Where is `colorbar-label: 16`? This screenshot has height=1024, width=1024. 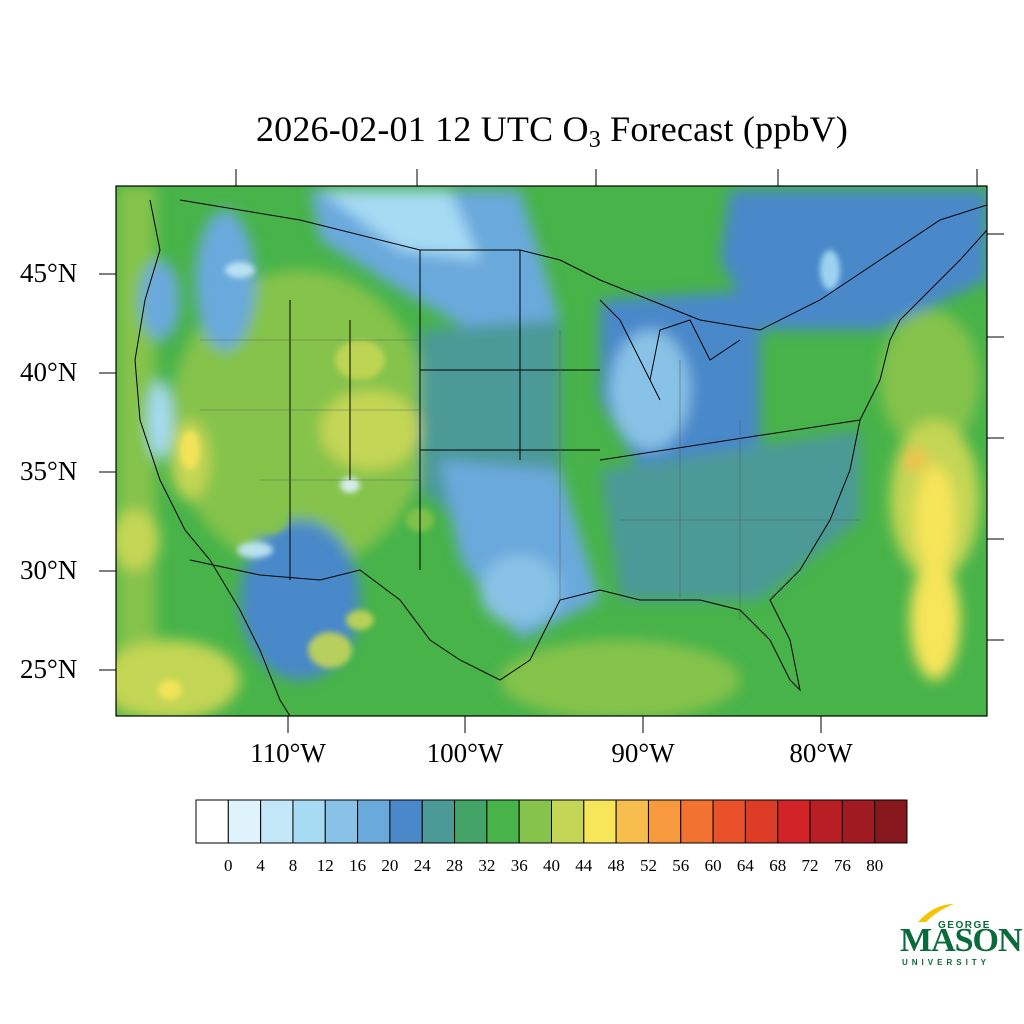
colorbar-label: 16 is located at coordinates (358, 865).